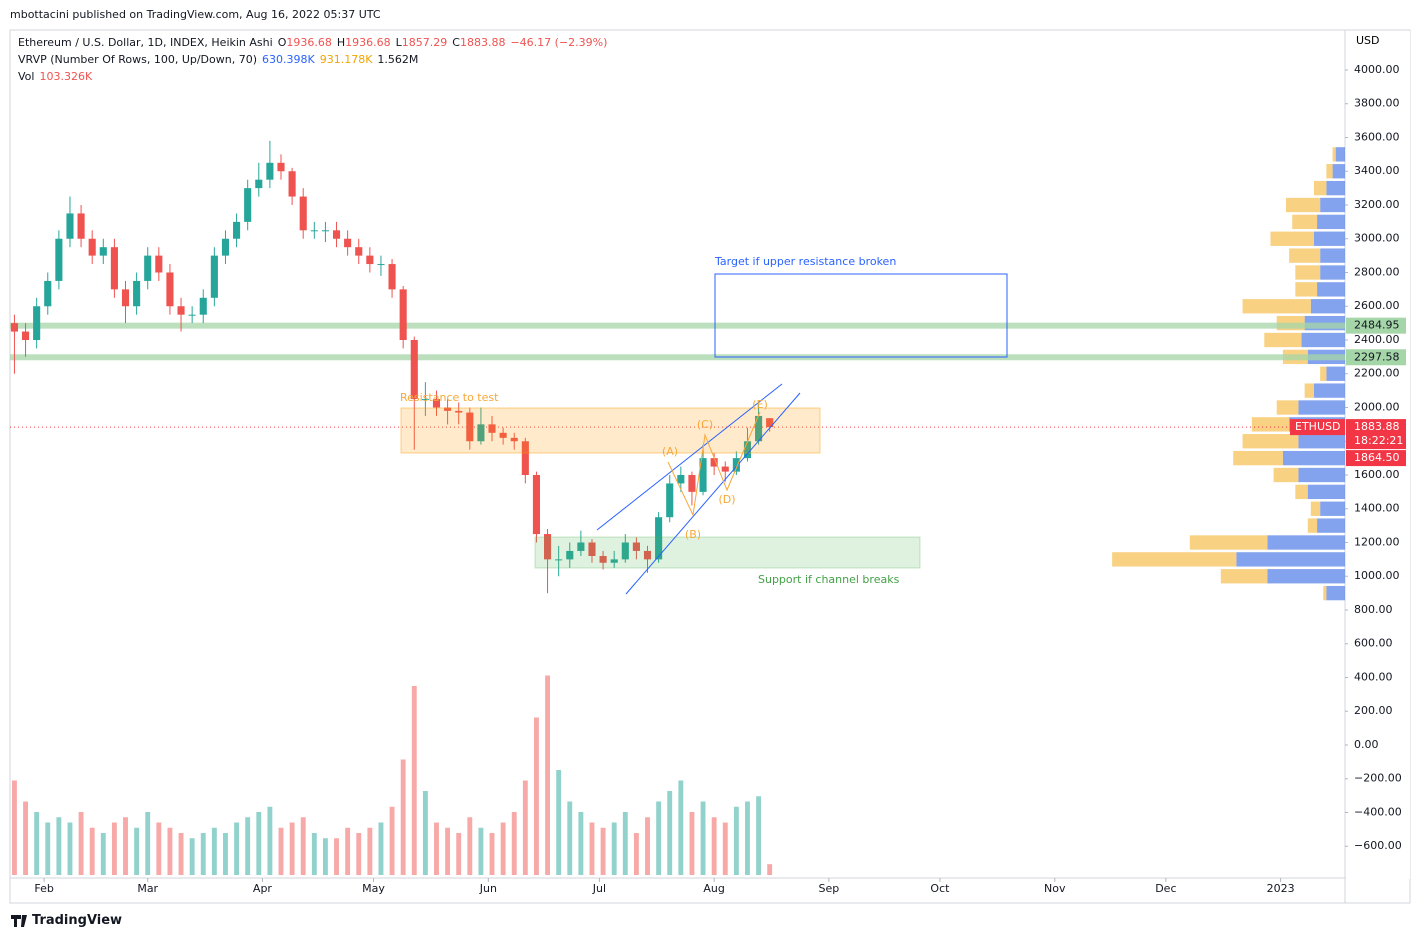 The height and width of the screenshot is (939, 1423). I want to click on y-tick-label: 3600.00, so click(1377, 136).